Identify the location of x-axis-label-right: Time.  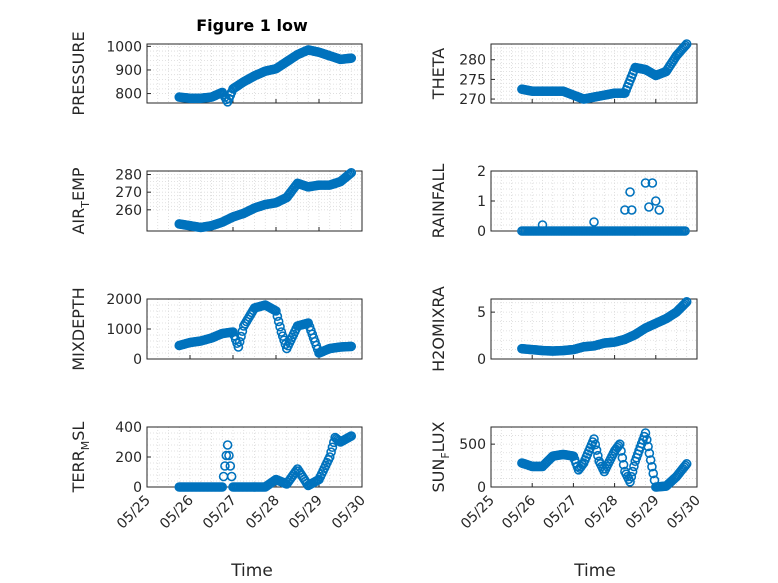
(594, 571).